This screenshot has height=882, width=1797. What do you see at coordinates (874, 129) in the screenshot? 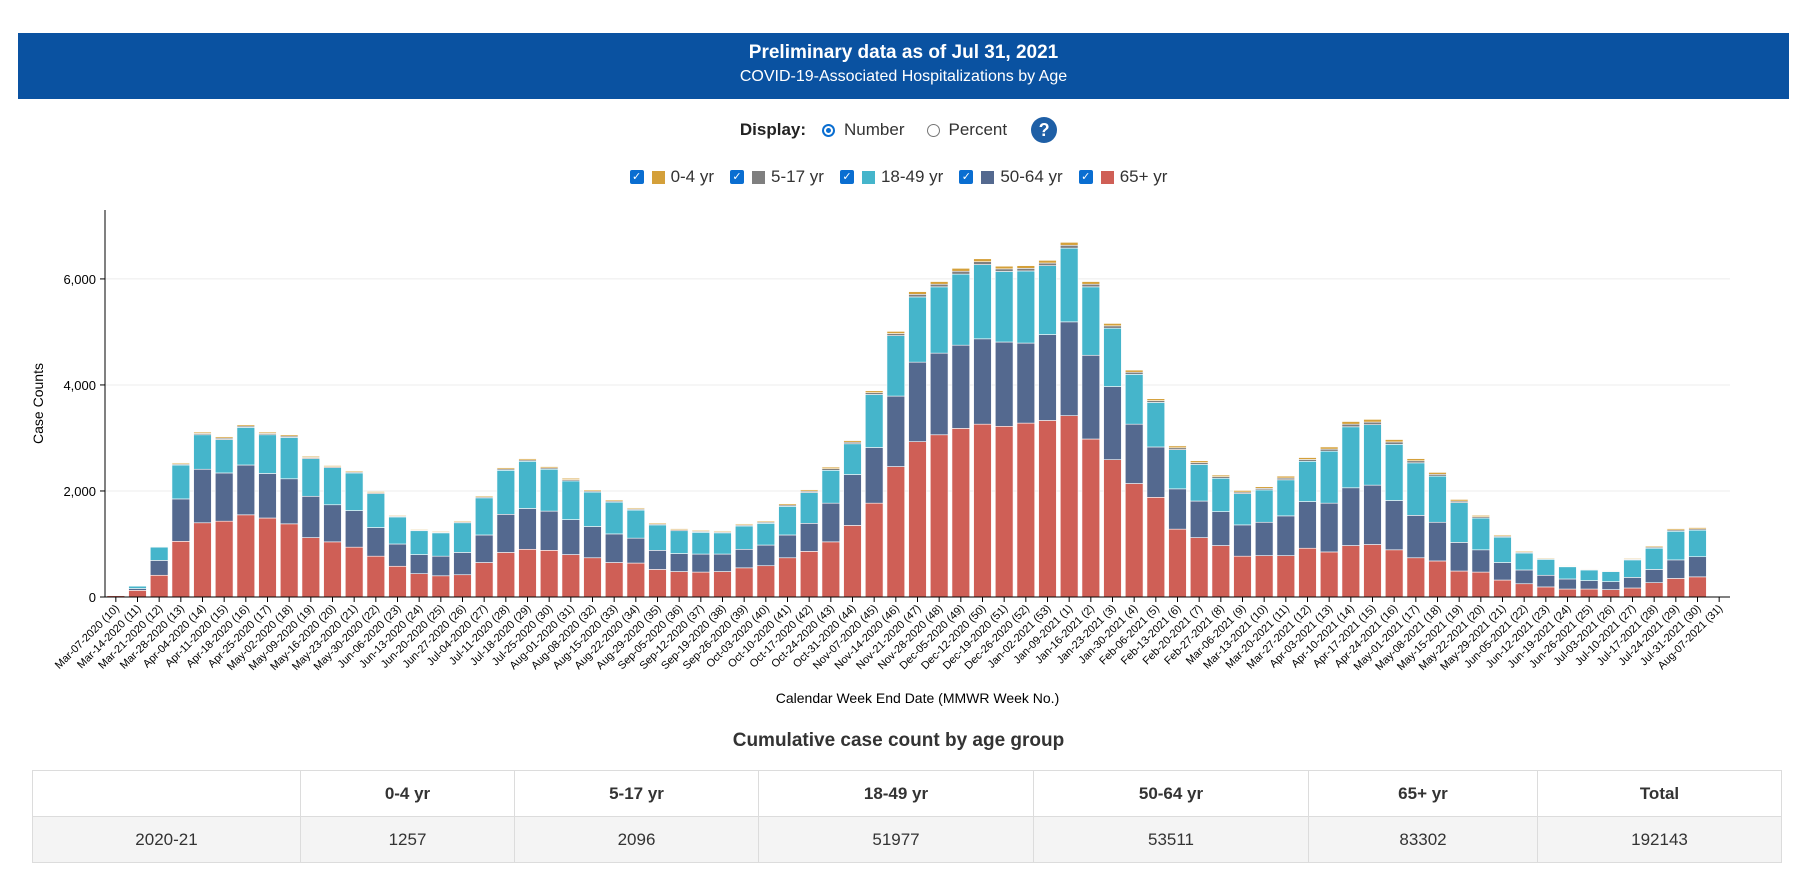
I see `radio-number-label: Number` at bounding box center [874, 129].